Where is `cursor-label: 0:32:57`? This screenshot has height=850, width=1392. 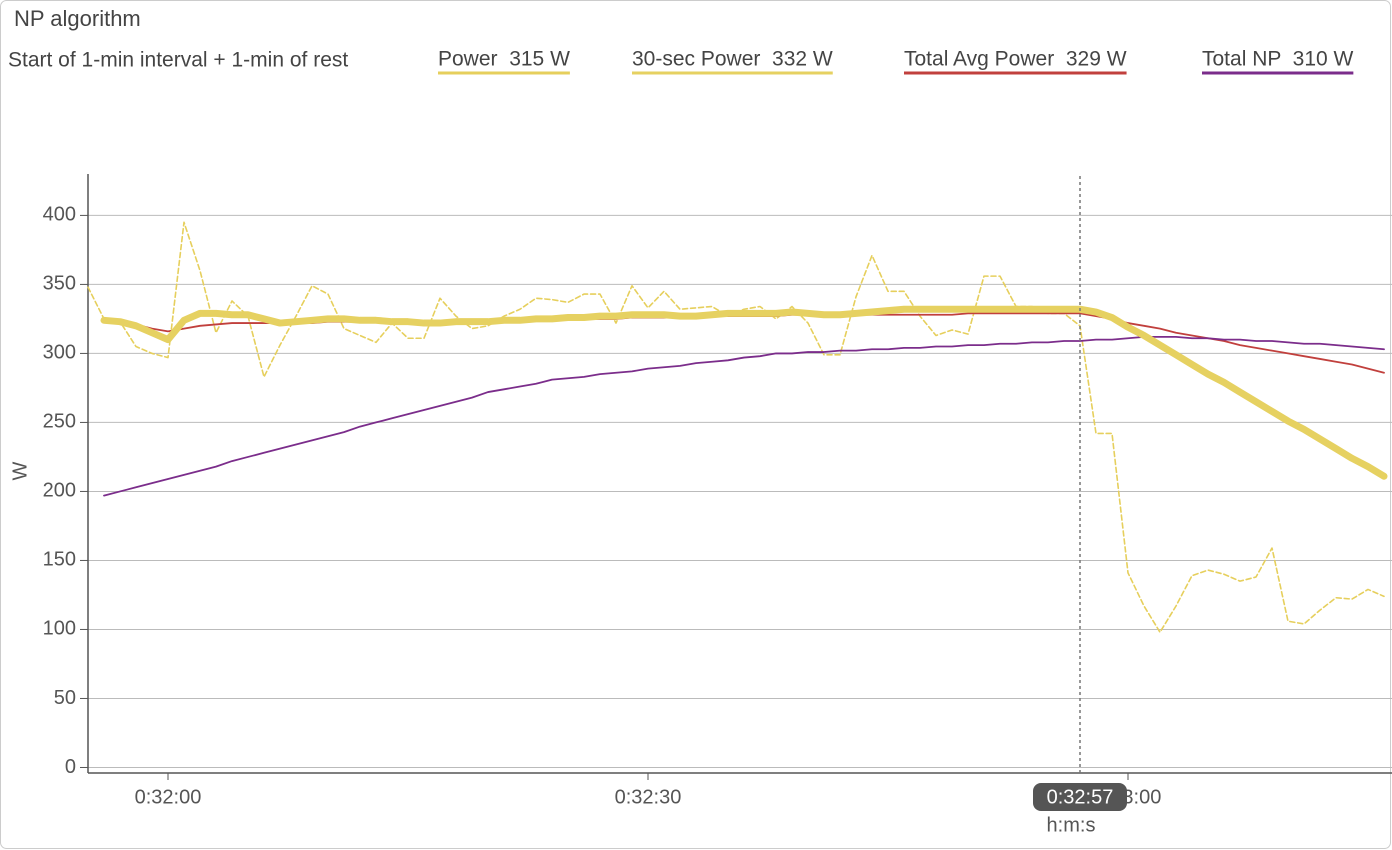 cursor-label: 0:32:57 is located at coordinates (1080, 797).